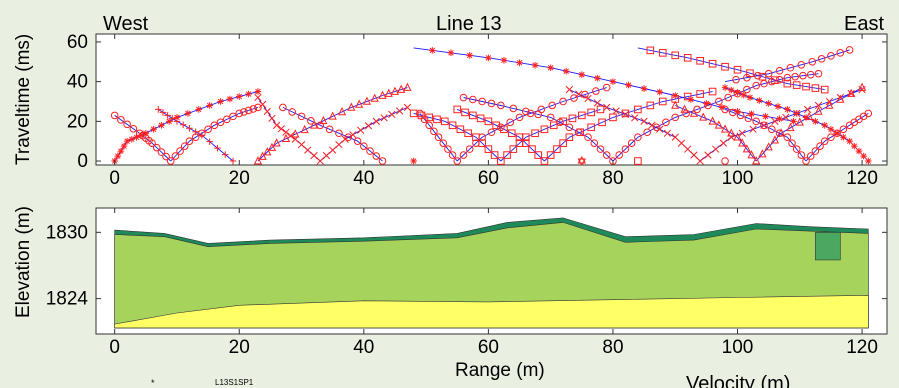 Image resolution: width=899 pixels, height=388 pixels. Describe the element at coordinates (23, 262) in the screenshot. I see `model-y-label: Elevation (m)` at that location.